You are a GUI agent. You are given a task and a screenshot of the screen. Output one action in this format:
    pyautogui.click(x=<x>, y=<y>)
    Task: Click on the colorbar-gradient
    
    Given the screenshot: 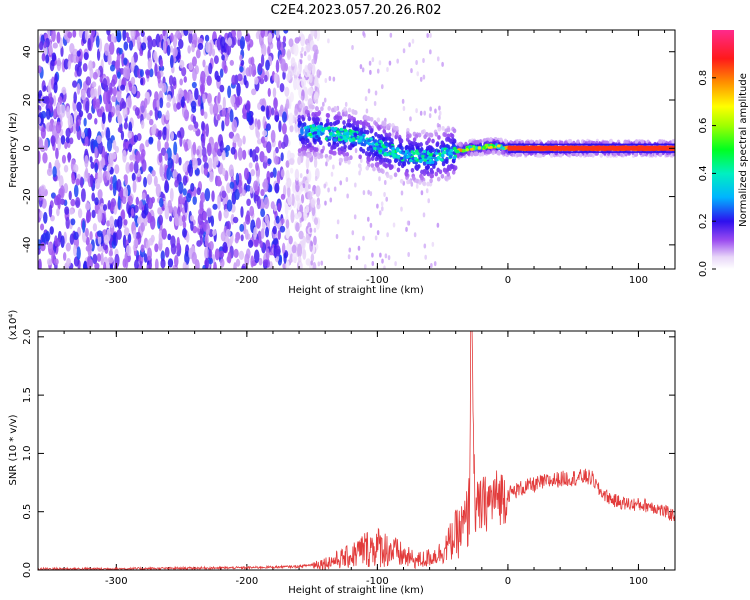 What is the action you would take?
    pyautogui.click(x=723, y=149)
    